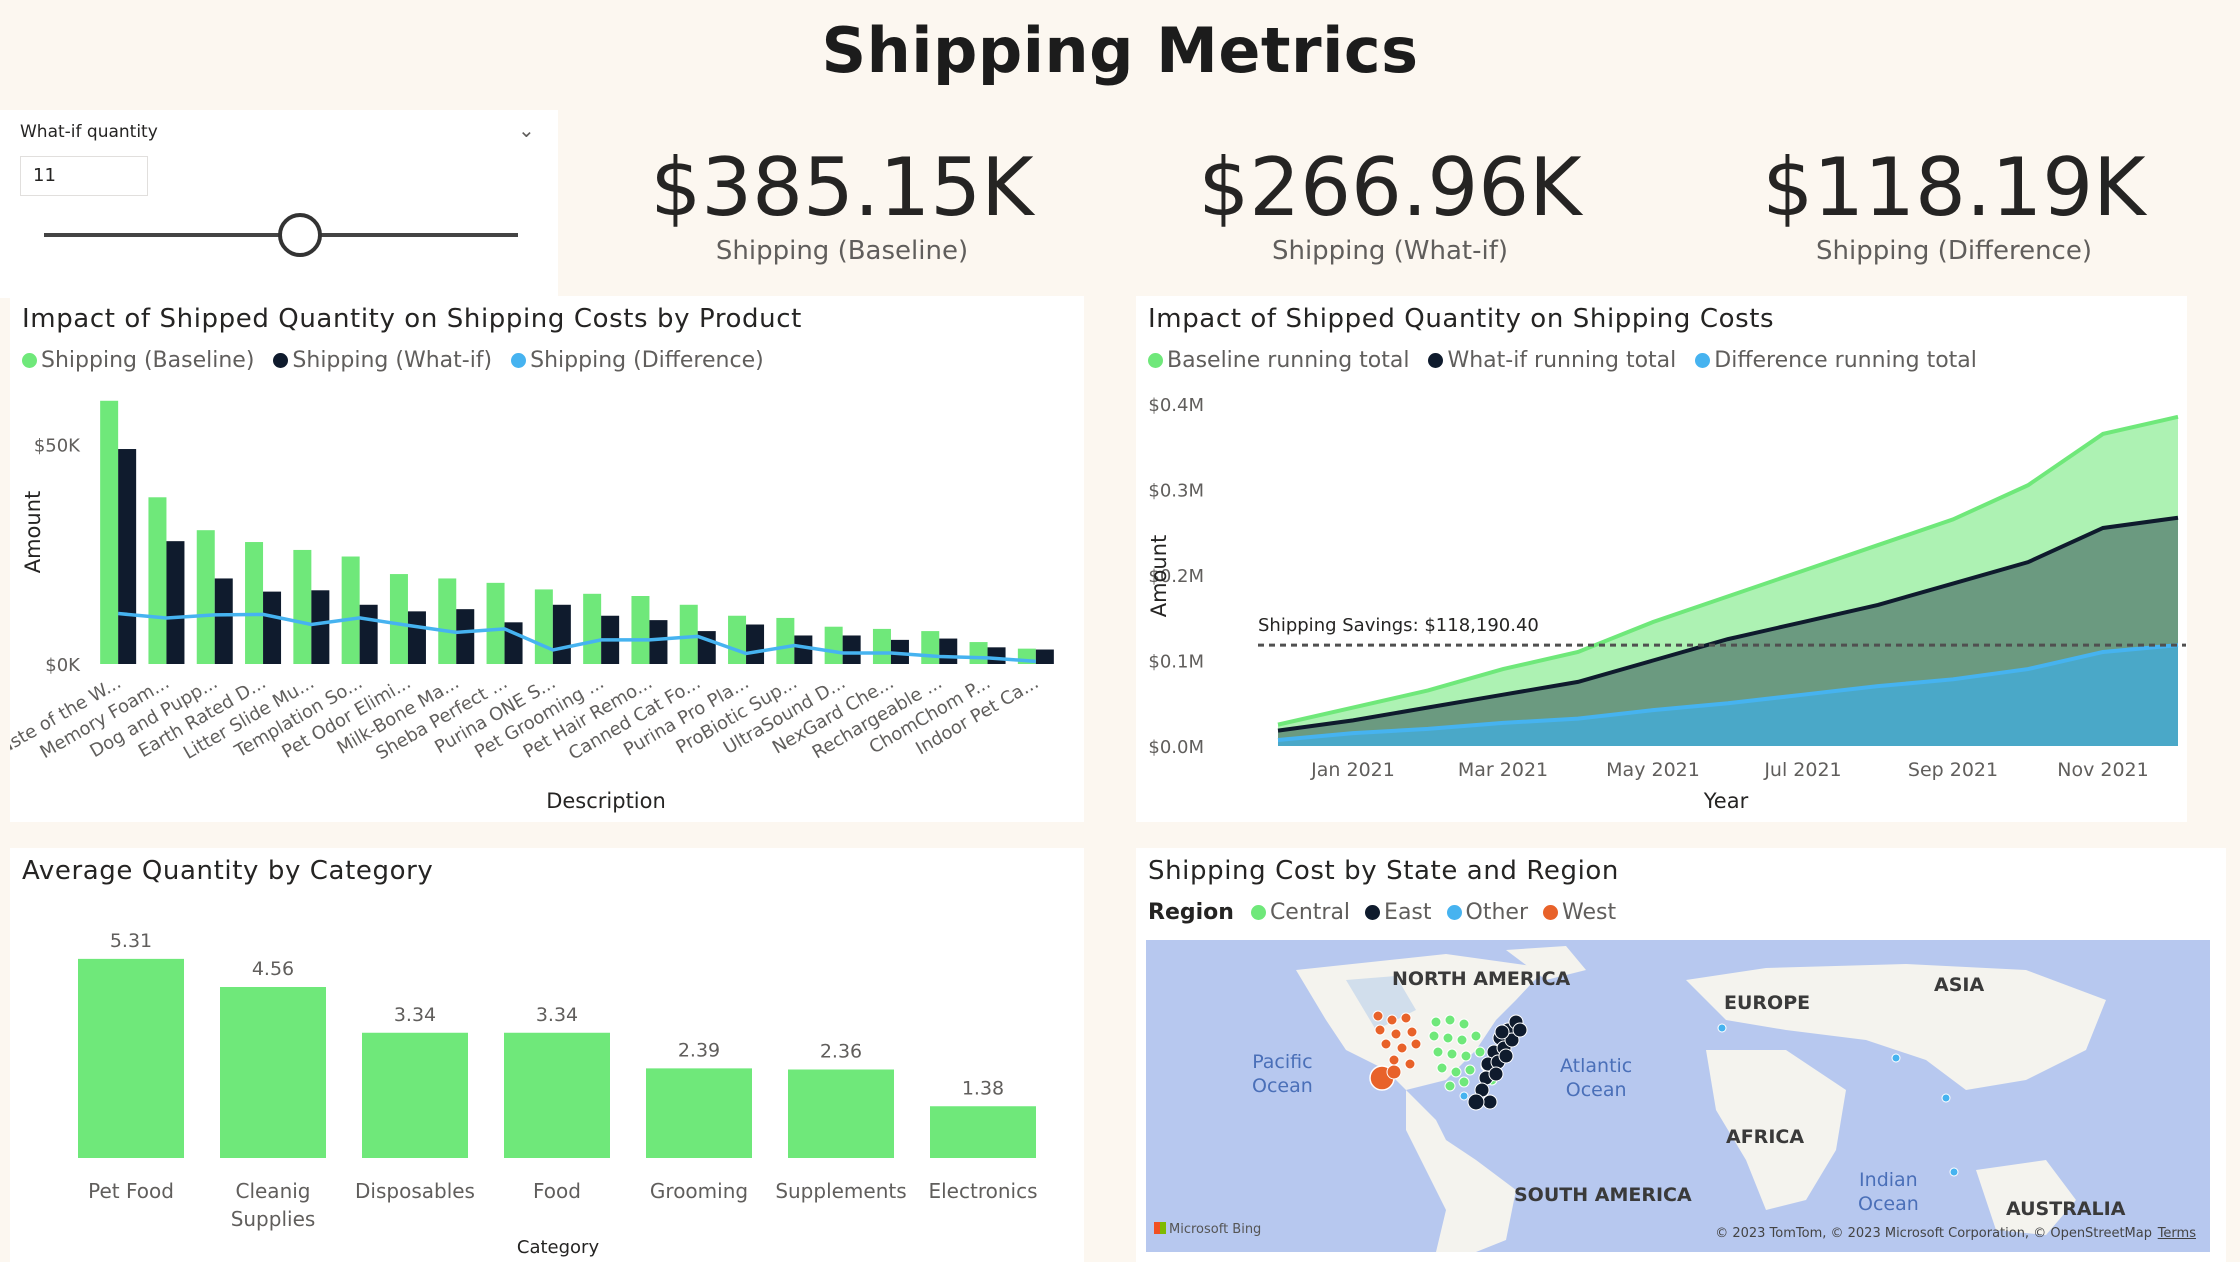  What do you see at coordinates (1383, 871) in the screenshot?
I see `chart-title: Shipping Cost by State and Region` at bounding box center [1383, 871].